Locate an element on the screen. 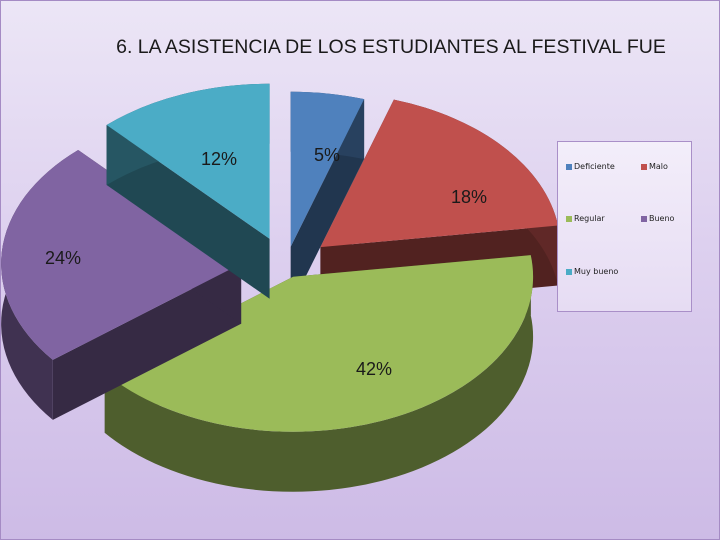 The height and width of the screenshot is (540, 720). data-label-deficiente: 5% is located at coordinates (327, 155).